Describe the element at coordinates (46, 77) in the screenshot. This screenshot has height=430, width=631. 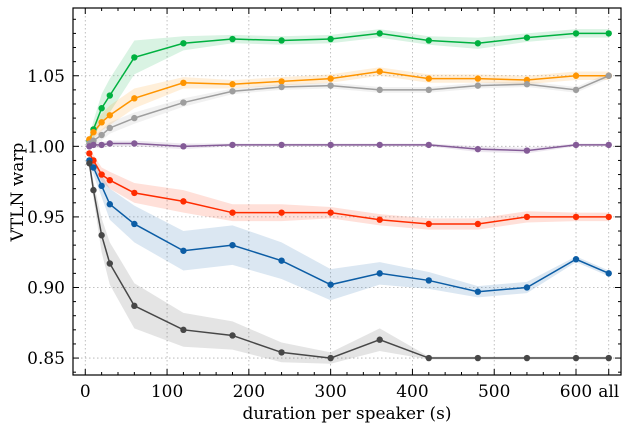
I see `y-tick-label: 1.05` at that location.